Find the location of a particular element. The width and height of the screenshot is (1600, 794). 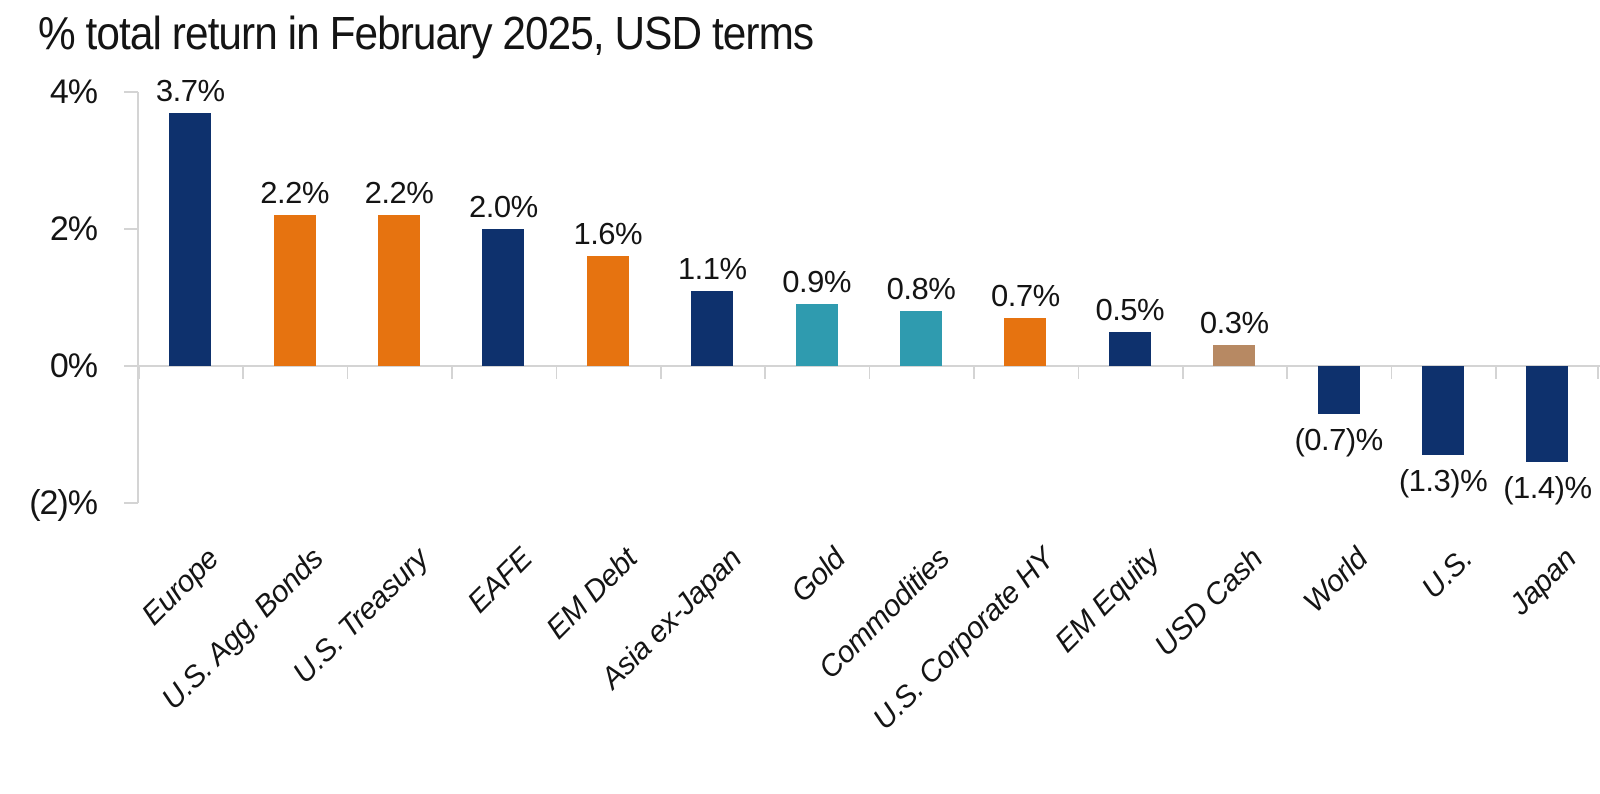

bar-usd-cash is located at coordinates (1234, 355).